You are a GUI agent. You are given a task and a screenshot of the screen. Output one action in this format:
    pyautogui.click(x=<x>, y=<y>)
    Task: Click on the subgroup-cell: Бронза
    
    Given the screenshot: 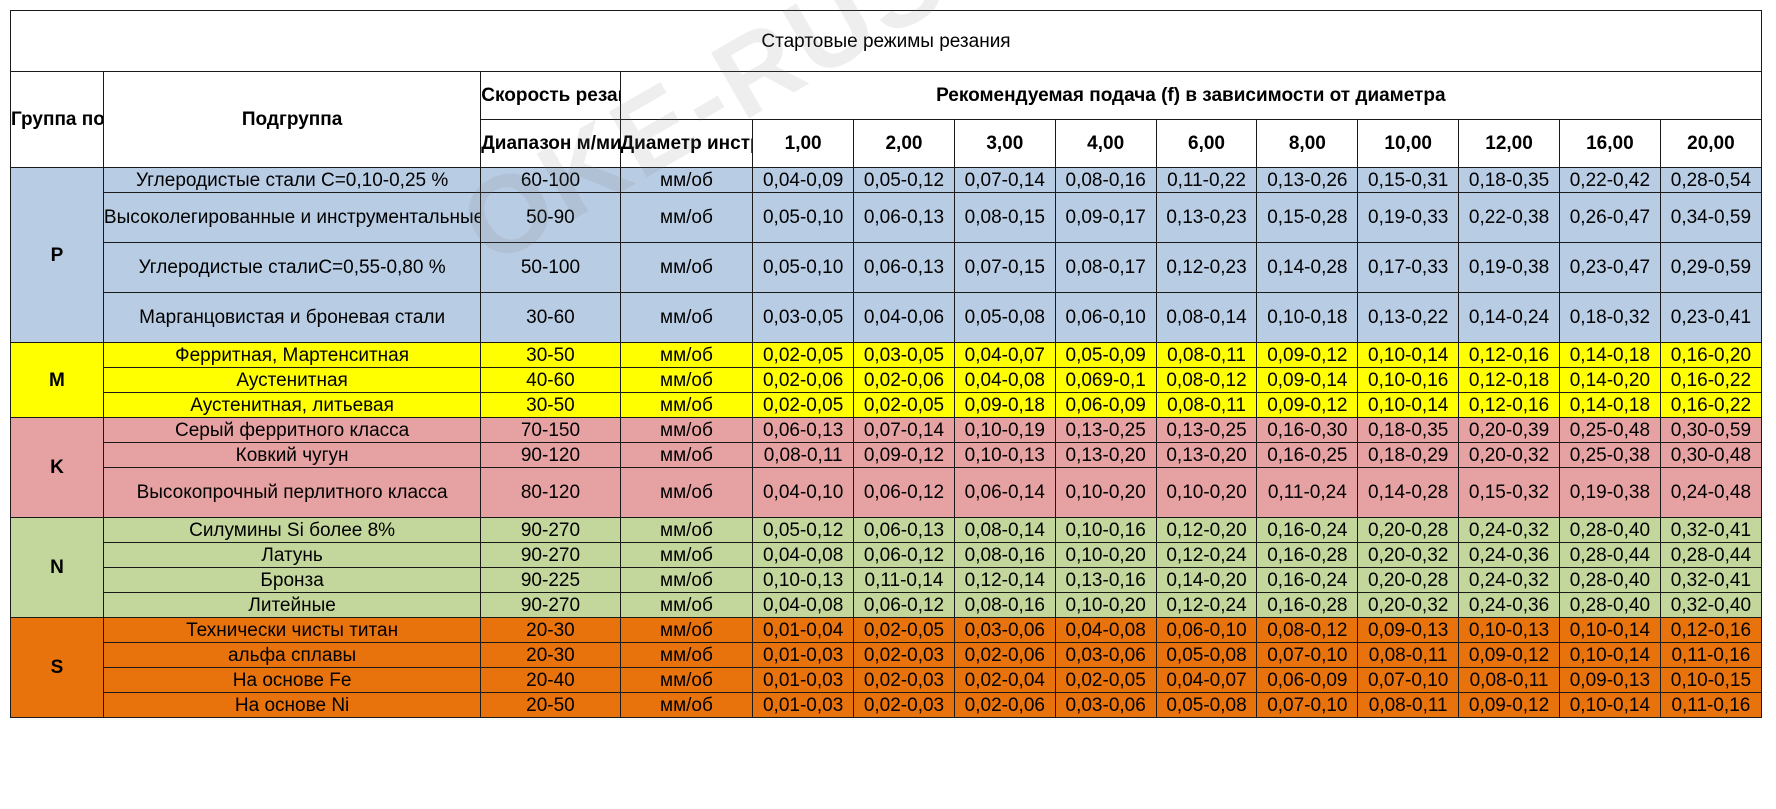 What is the action you would take?
    pyautogui.click(x=292, y=580)
    